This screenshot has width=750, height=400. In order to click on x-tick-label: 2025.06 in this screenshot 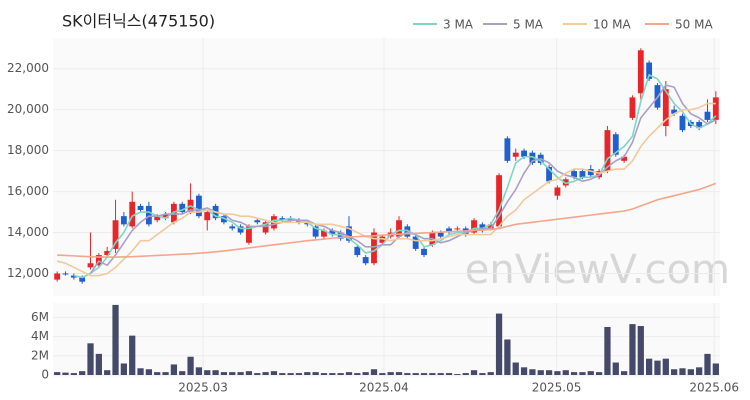, I will do `click(714, 388)`.